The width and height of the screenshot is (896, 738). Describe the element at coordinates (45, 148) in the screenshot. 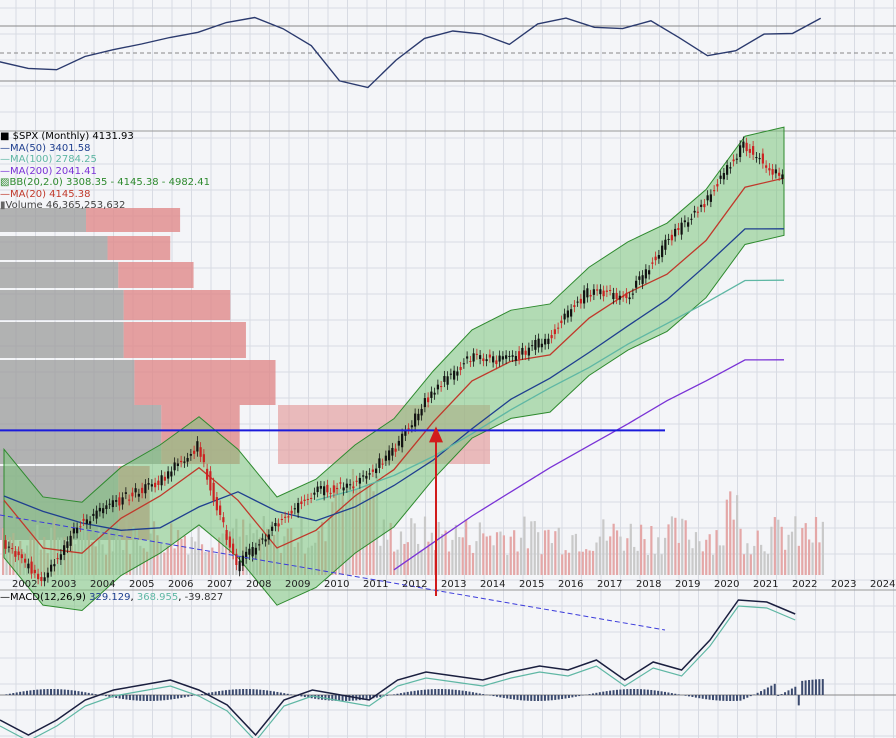

I see `legend-ma50: —MA(50) 3401.58` at that location.